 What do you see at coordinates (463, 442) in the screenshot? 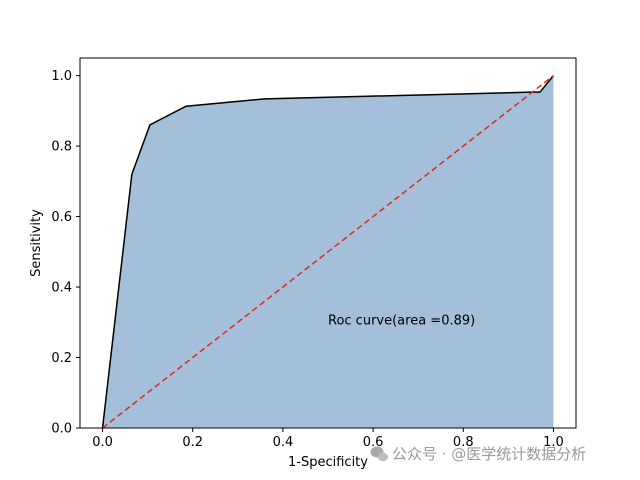
I see `x-tick-label: 0.8` at bounding box center [463, 442].